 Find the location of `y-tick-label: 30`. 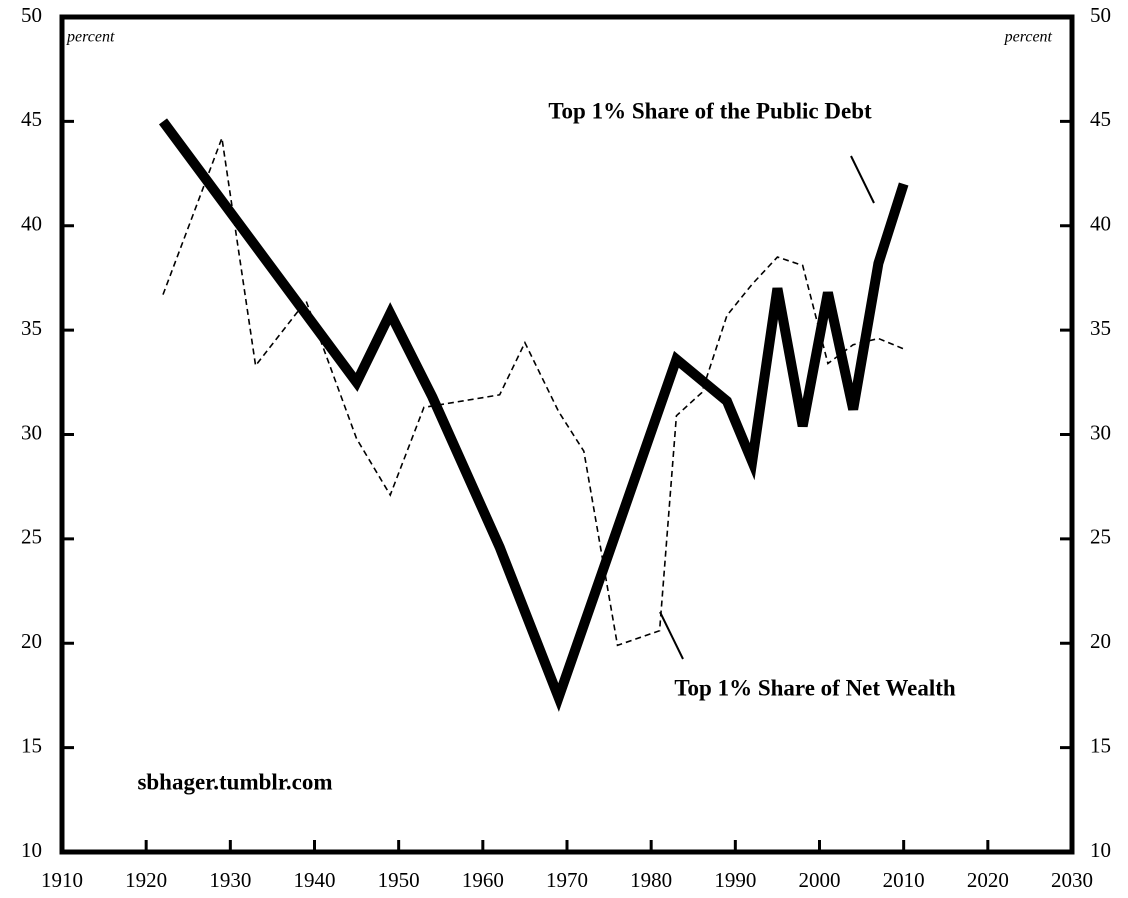

y-tick-label: 30 is located at coordinates (31, 432).